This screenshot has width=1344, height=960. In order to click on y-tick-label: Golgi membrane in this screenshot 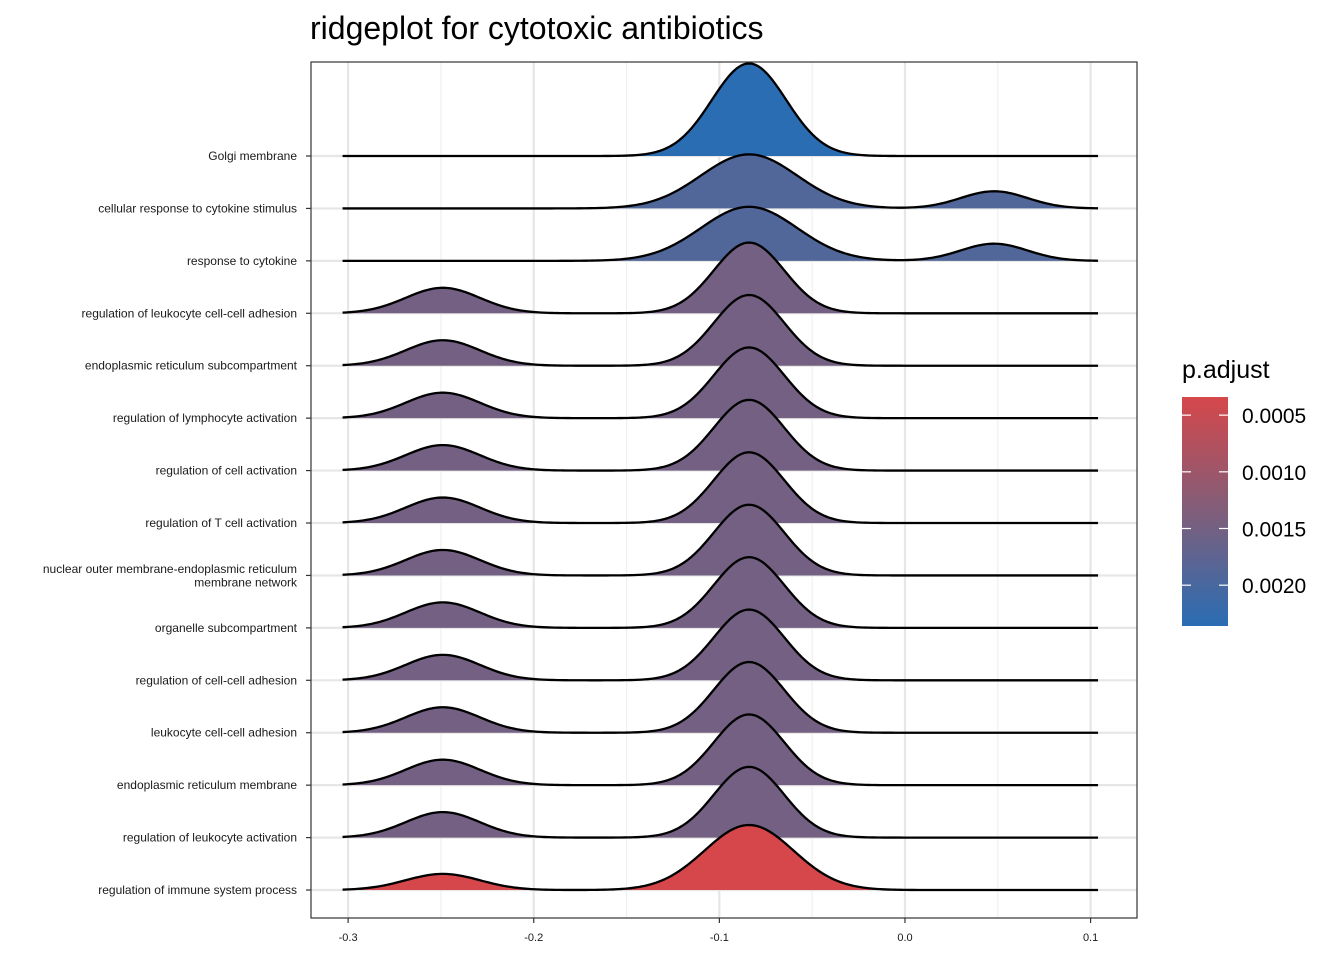, I will do `click(252, 156)`.